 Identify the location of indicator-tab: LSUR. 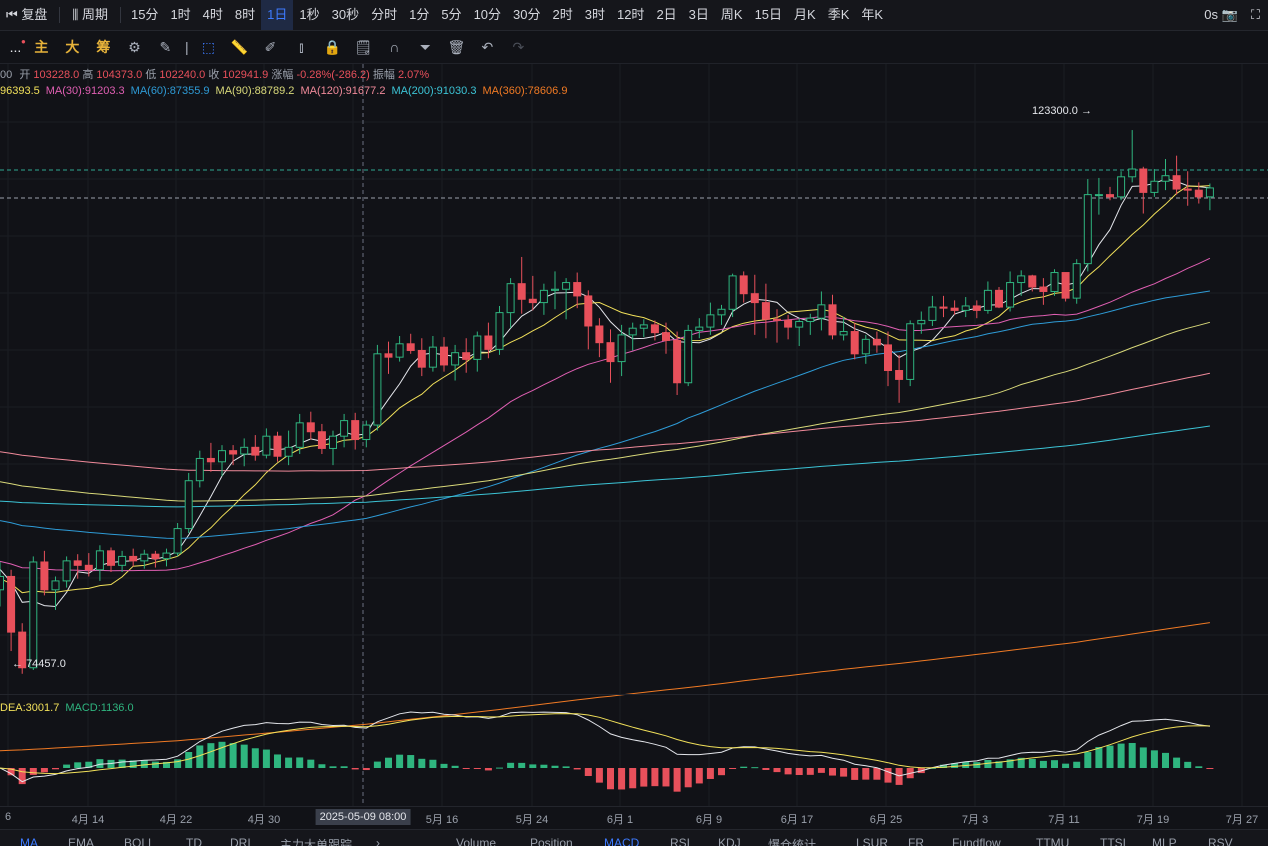
(872, 841).